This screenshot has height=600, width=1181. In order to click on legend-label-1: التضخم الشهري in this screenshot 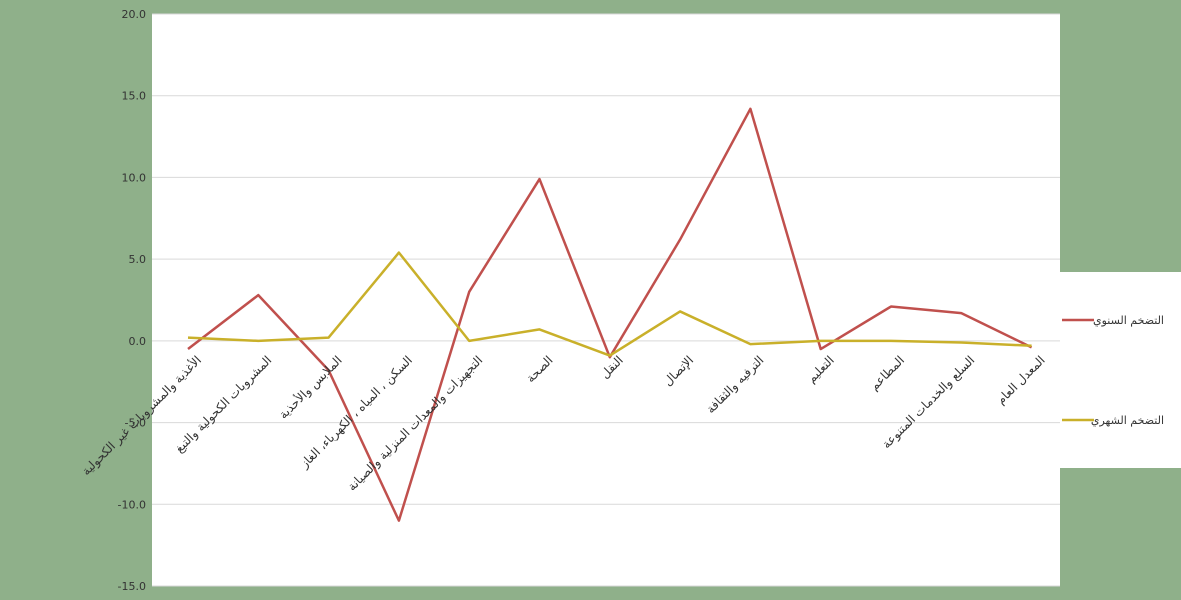, I will do `click(1127, 420)`.